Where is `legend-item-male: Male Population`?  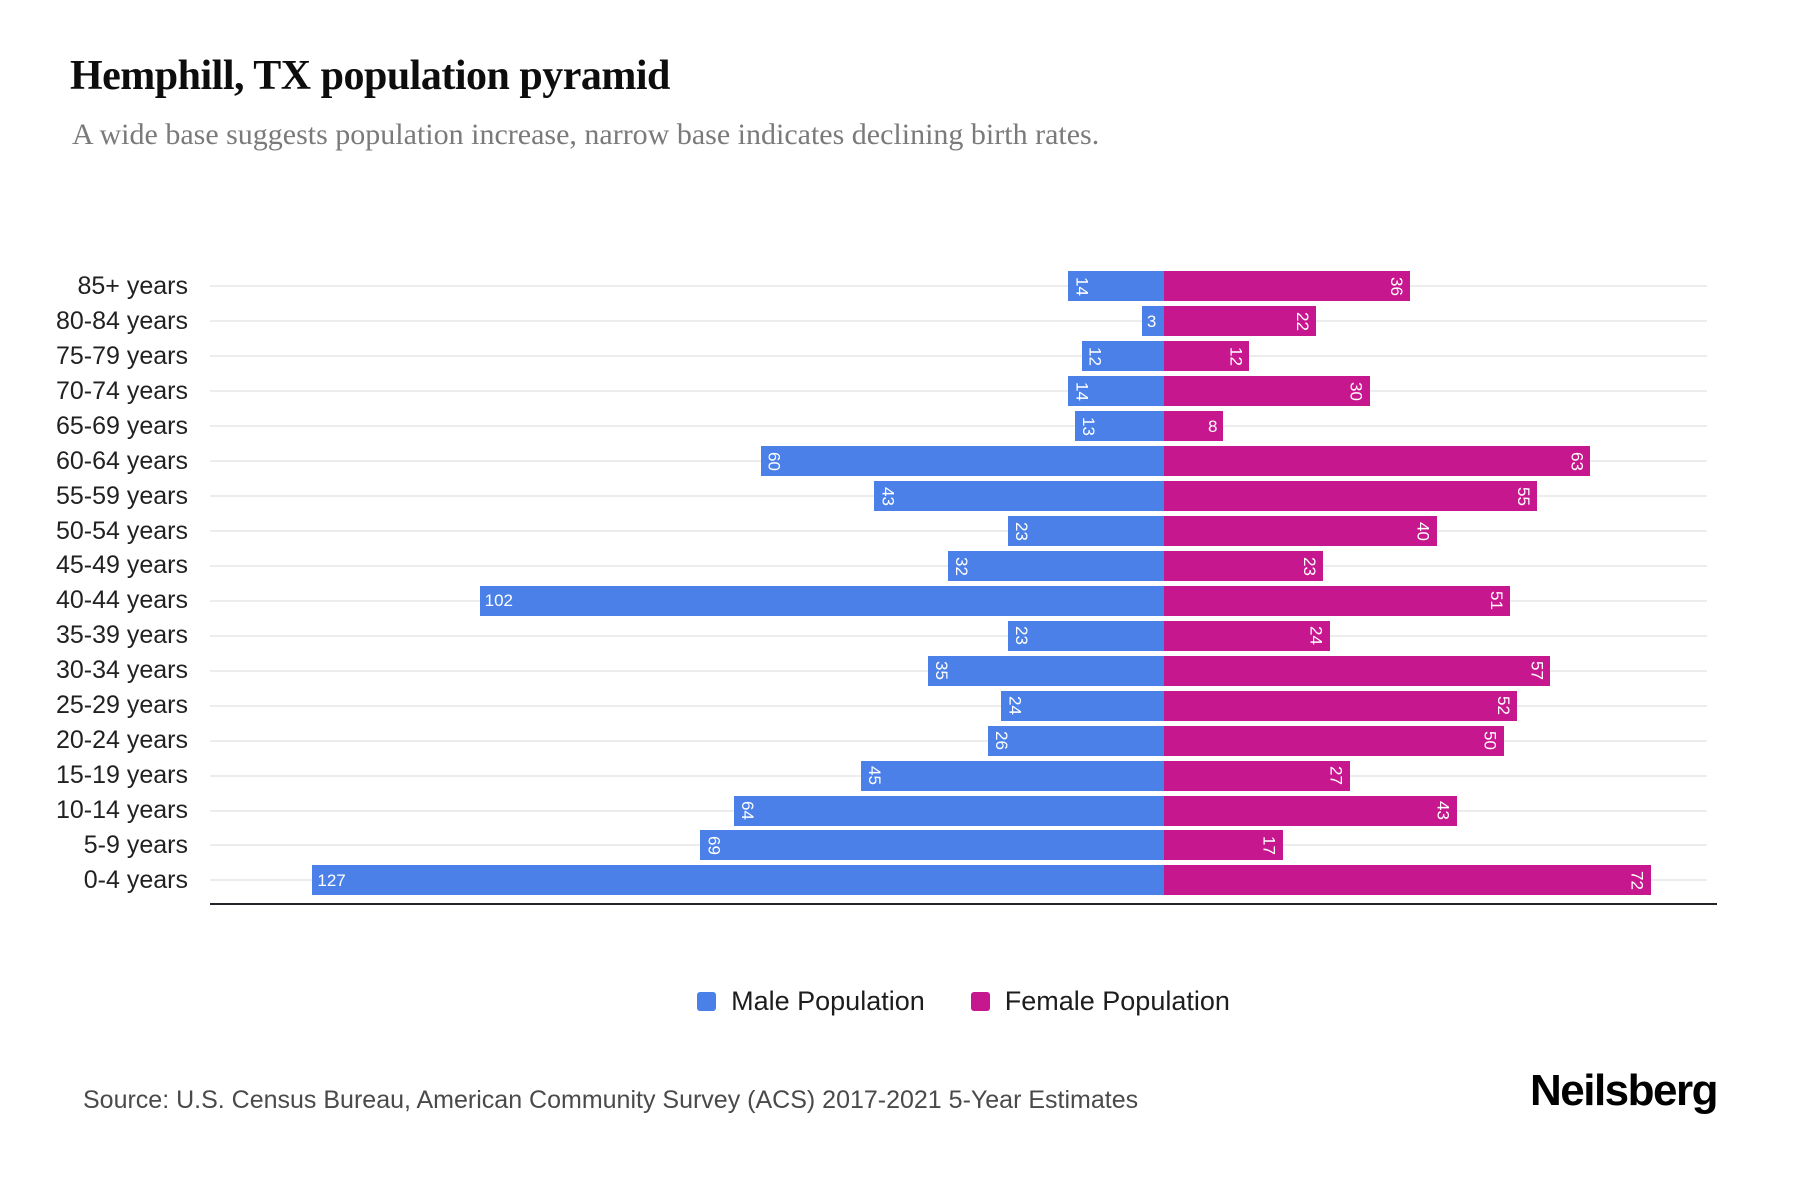
legend-item-male: Male Population is located at coordinates (811, 1001).